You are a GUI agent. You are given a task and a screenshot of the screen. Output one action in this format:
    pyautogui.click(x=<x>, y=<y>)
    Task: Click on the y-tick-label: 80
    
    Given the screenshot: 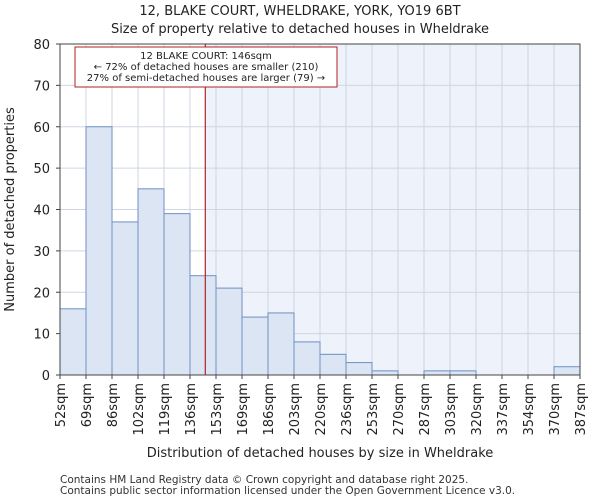 What is the action you would take?
    pyautogui.click(x=41, y=45)
    